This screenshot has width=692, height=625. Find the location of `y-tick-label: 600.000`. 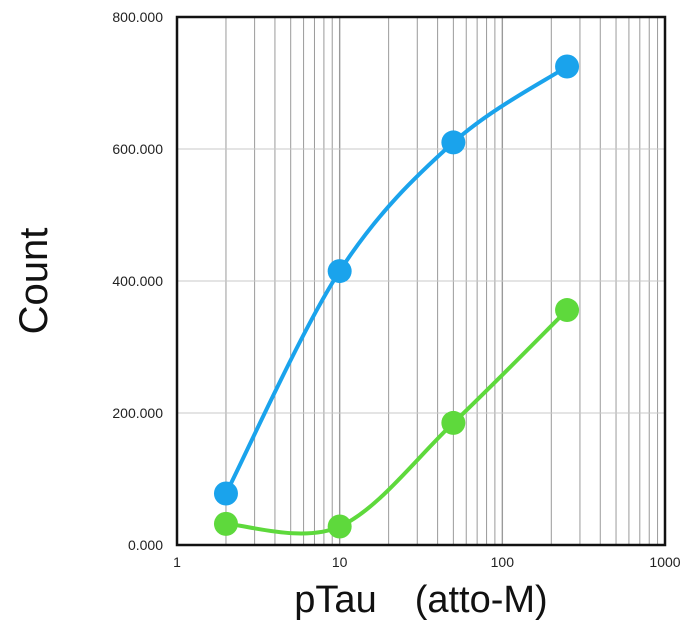

y-tick-label: 600.000 is located at coordinates (137, 149).